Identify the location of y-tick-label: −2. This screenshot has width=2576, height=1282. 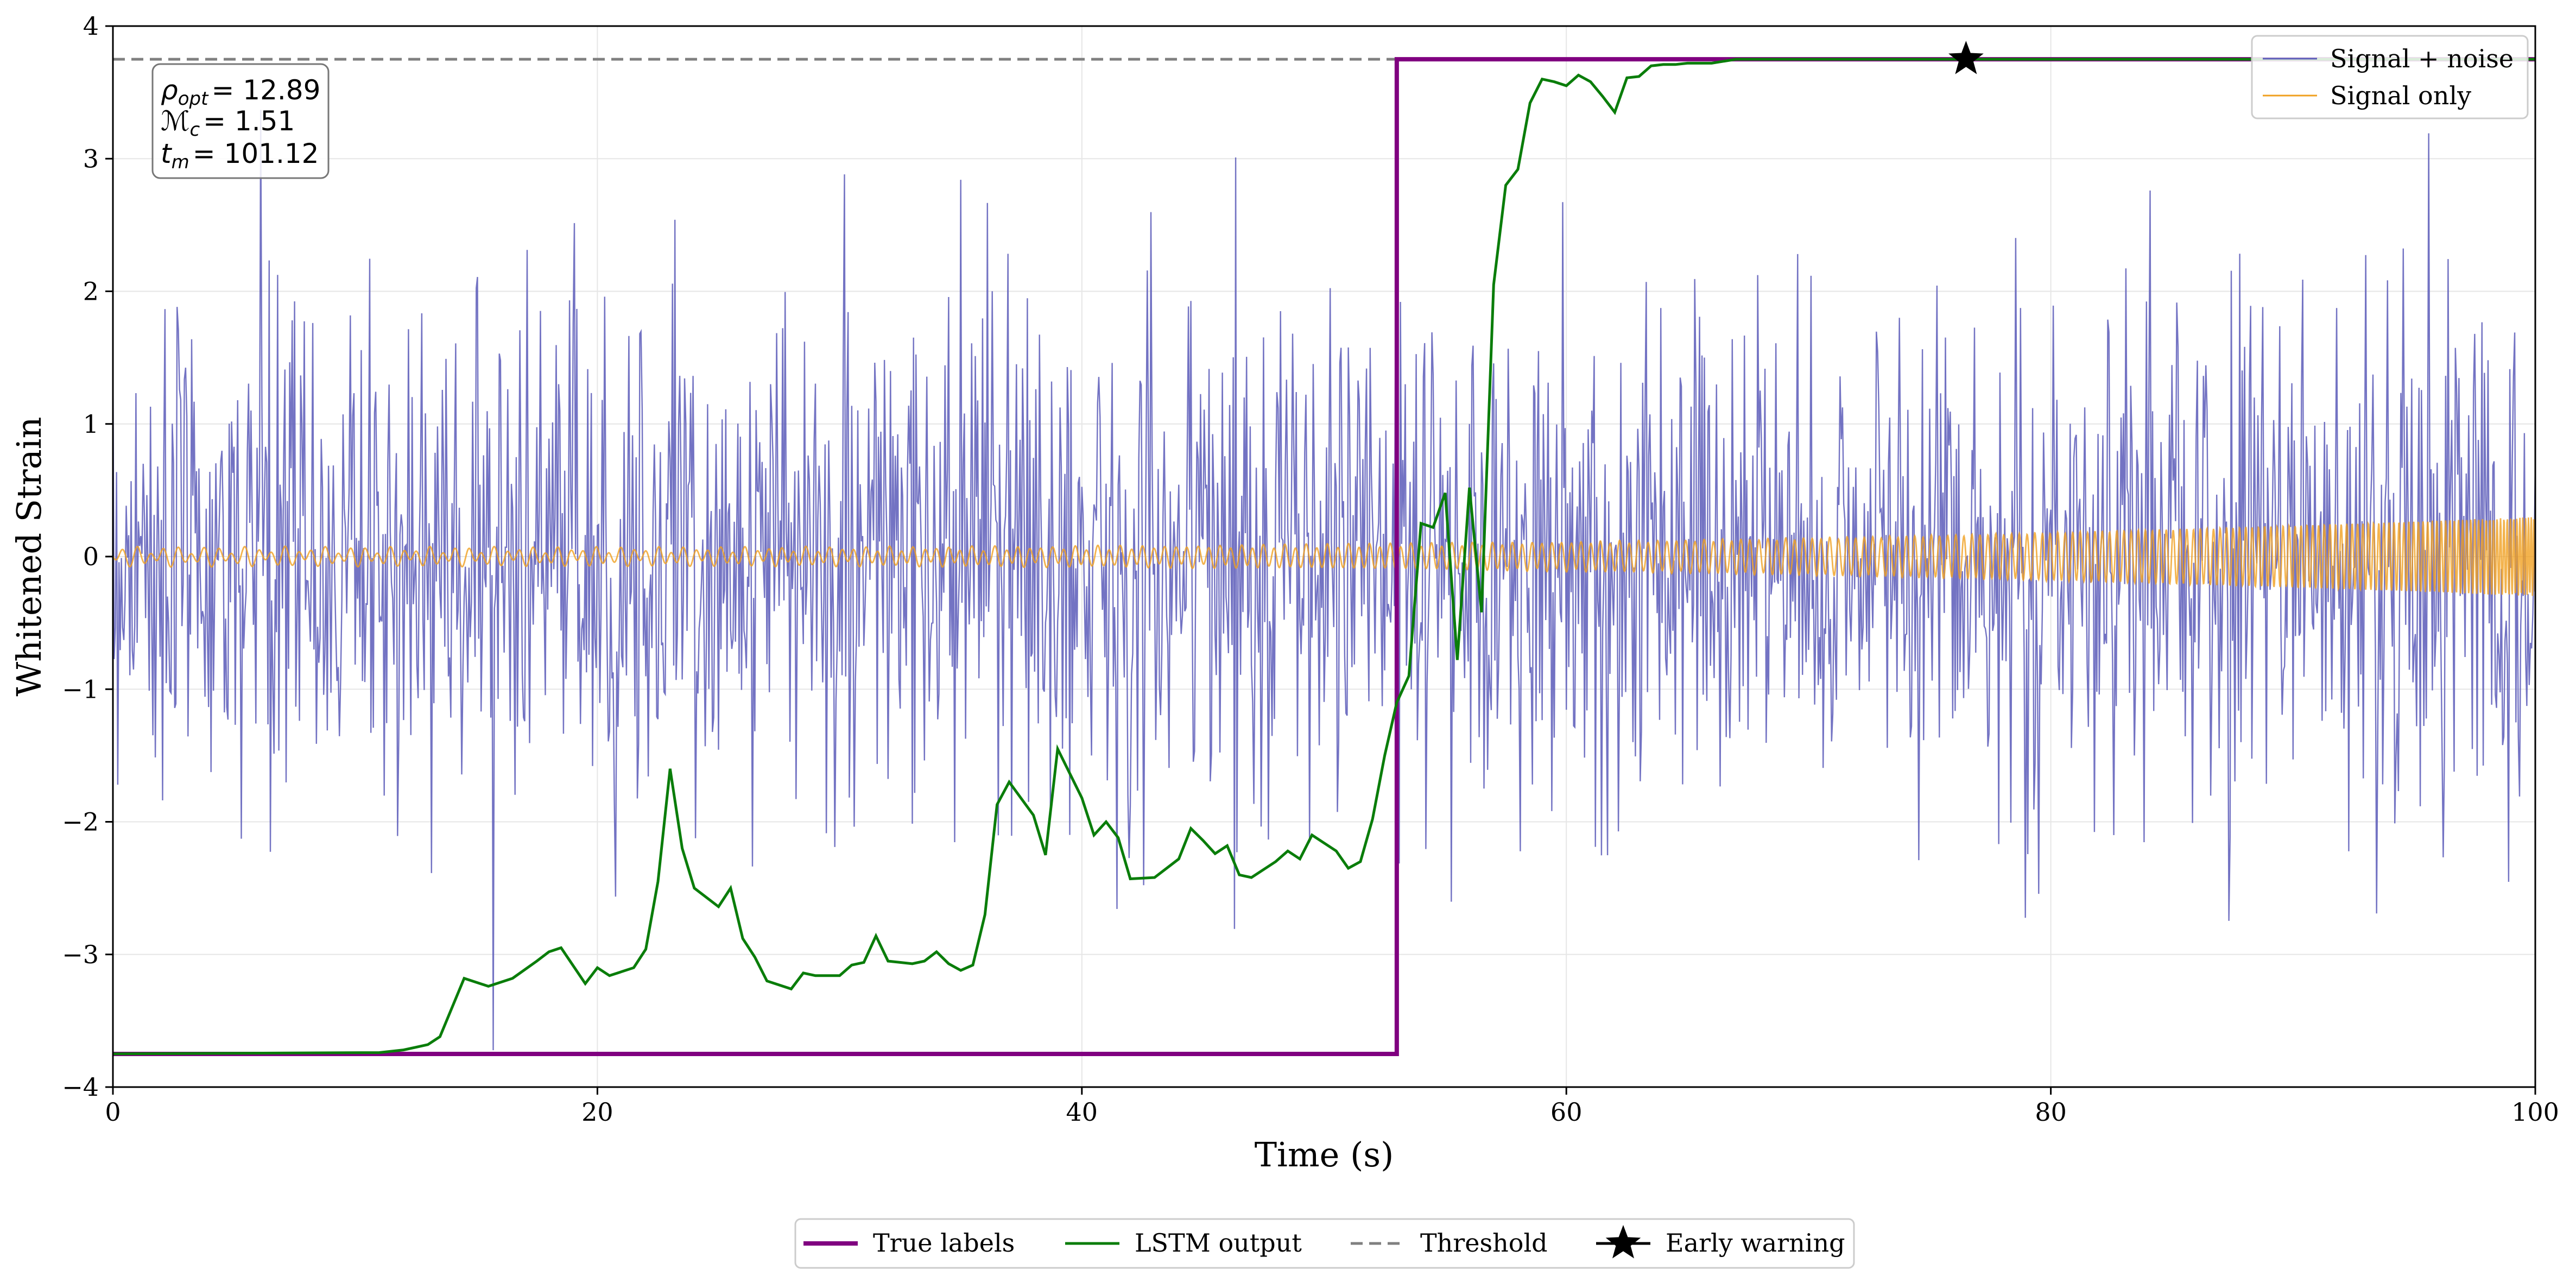
(80, 822).